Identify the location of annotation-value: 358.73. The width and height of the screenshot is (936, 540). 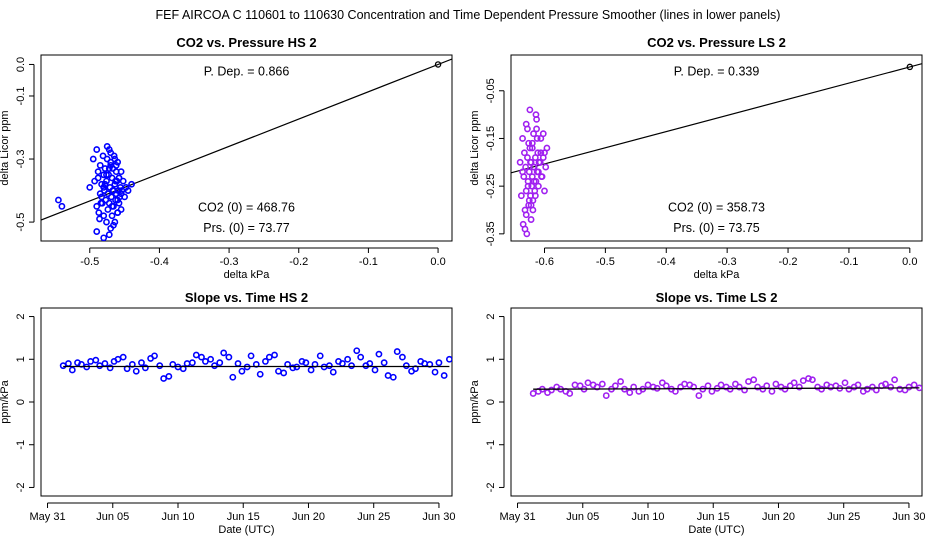
(744, 208).